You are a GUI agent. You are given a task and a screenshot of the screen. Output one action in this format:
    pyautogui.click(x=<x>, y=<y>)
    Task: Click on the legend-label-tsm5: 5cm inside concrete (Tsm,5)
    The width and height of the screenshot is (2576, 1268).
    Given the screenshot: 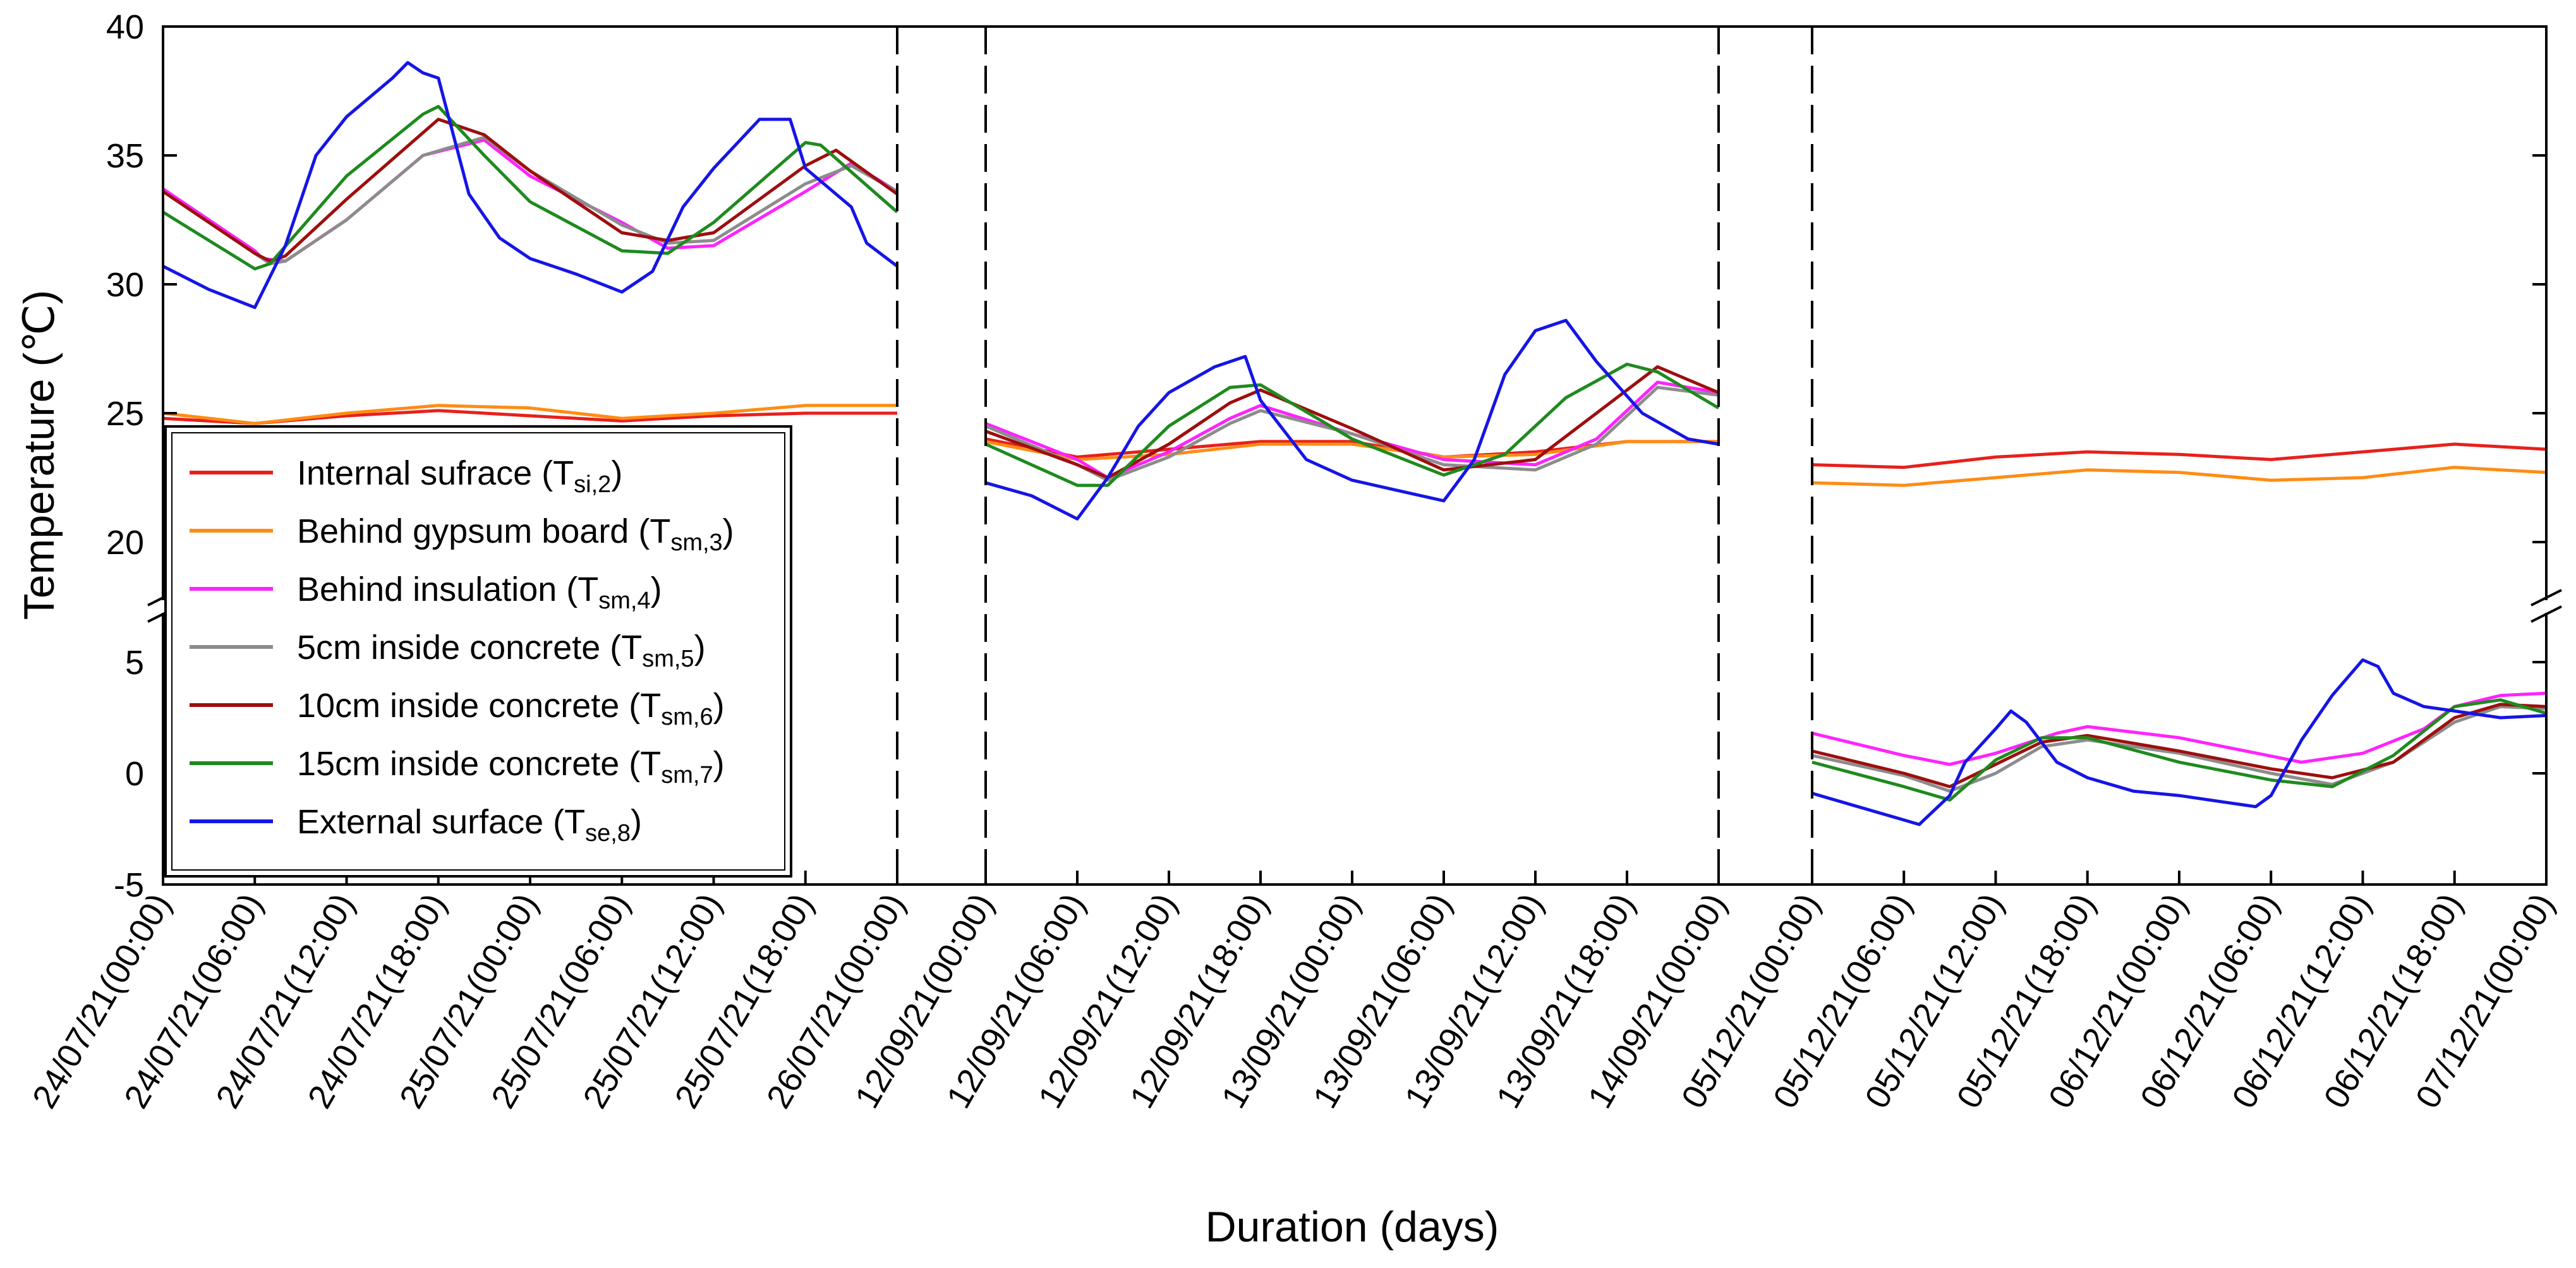 What is the action you would take?
    pyautogui.click(x=501, y=650)
    